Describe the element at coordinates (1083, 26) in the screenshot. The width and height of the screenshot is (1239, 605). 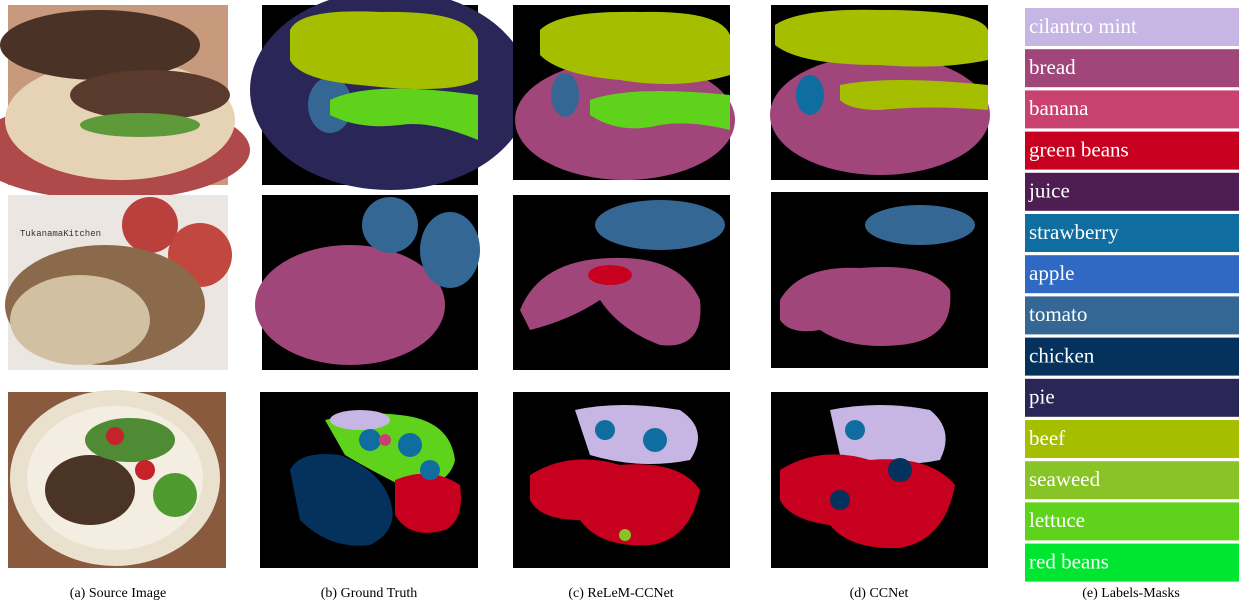
I see `legend-label: cilantro mint` at that location.